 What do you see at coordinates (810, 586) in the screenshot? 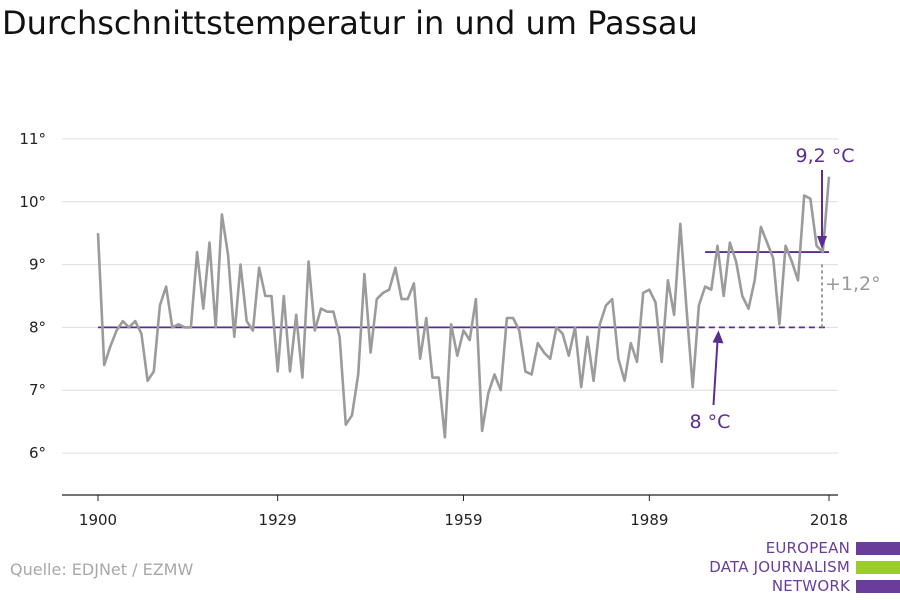
I see `logo-line-3: NETWORK` at bounding box center [810, 586].